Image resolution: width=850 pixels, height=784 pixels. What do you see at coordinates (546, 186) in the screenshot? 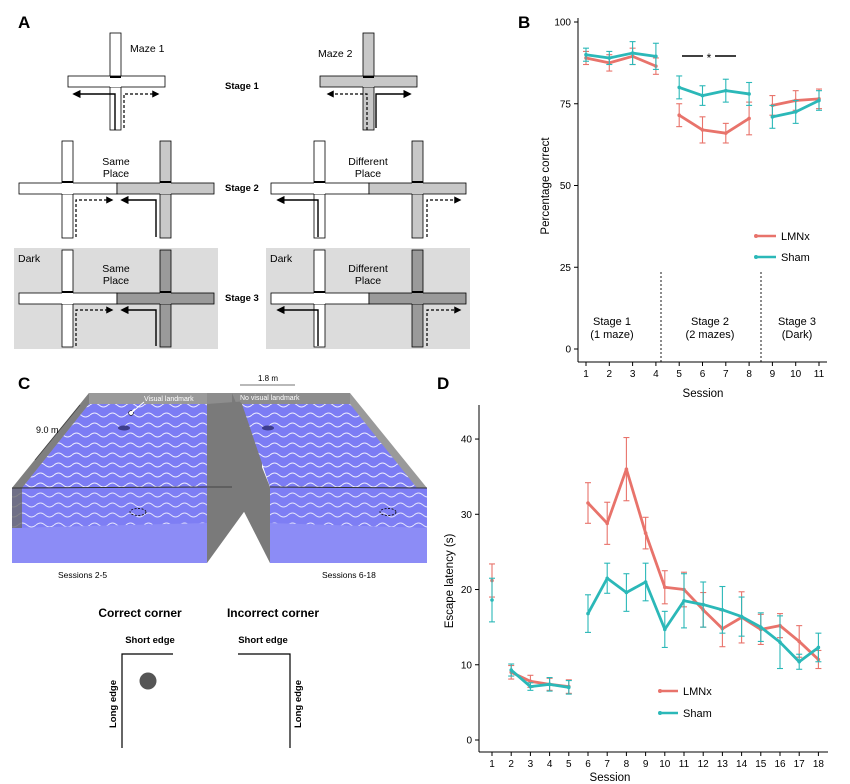
I see `chart-b-ylabel: Percentage correct` at bounding box center [546, 186].